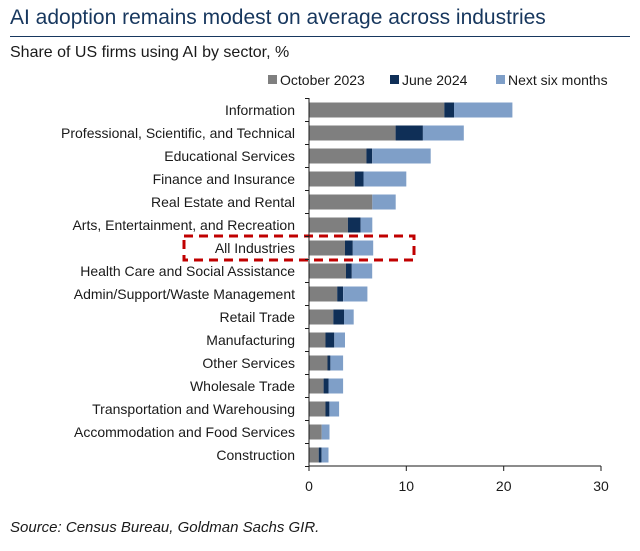 This screenshot has height=551, width=640. What do you see at coordinates (558, 80) in the screenshot?
I see `legend-label: Next six months` at bounding box center [558, 80].